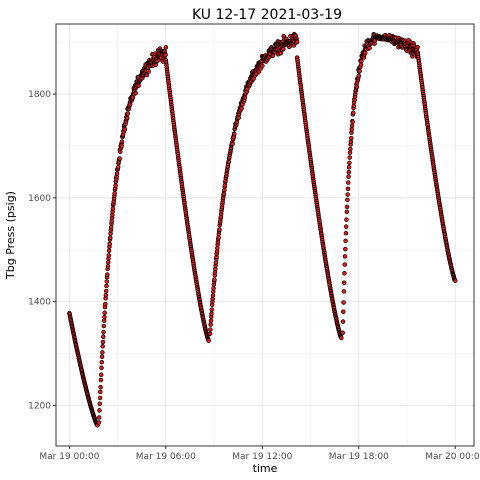  What do you see at coordinates (452, 457) in the screenshot?
I see `x-tick-label: Mar 20 00:00` at bounding box center [452, 457].